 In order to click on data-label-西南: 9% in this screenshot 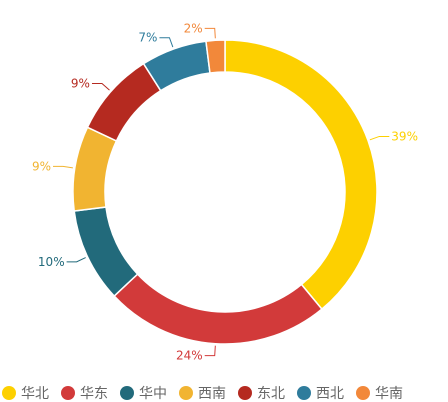, I will do `click(41, 166)`.